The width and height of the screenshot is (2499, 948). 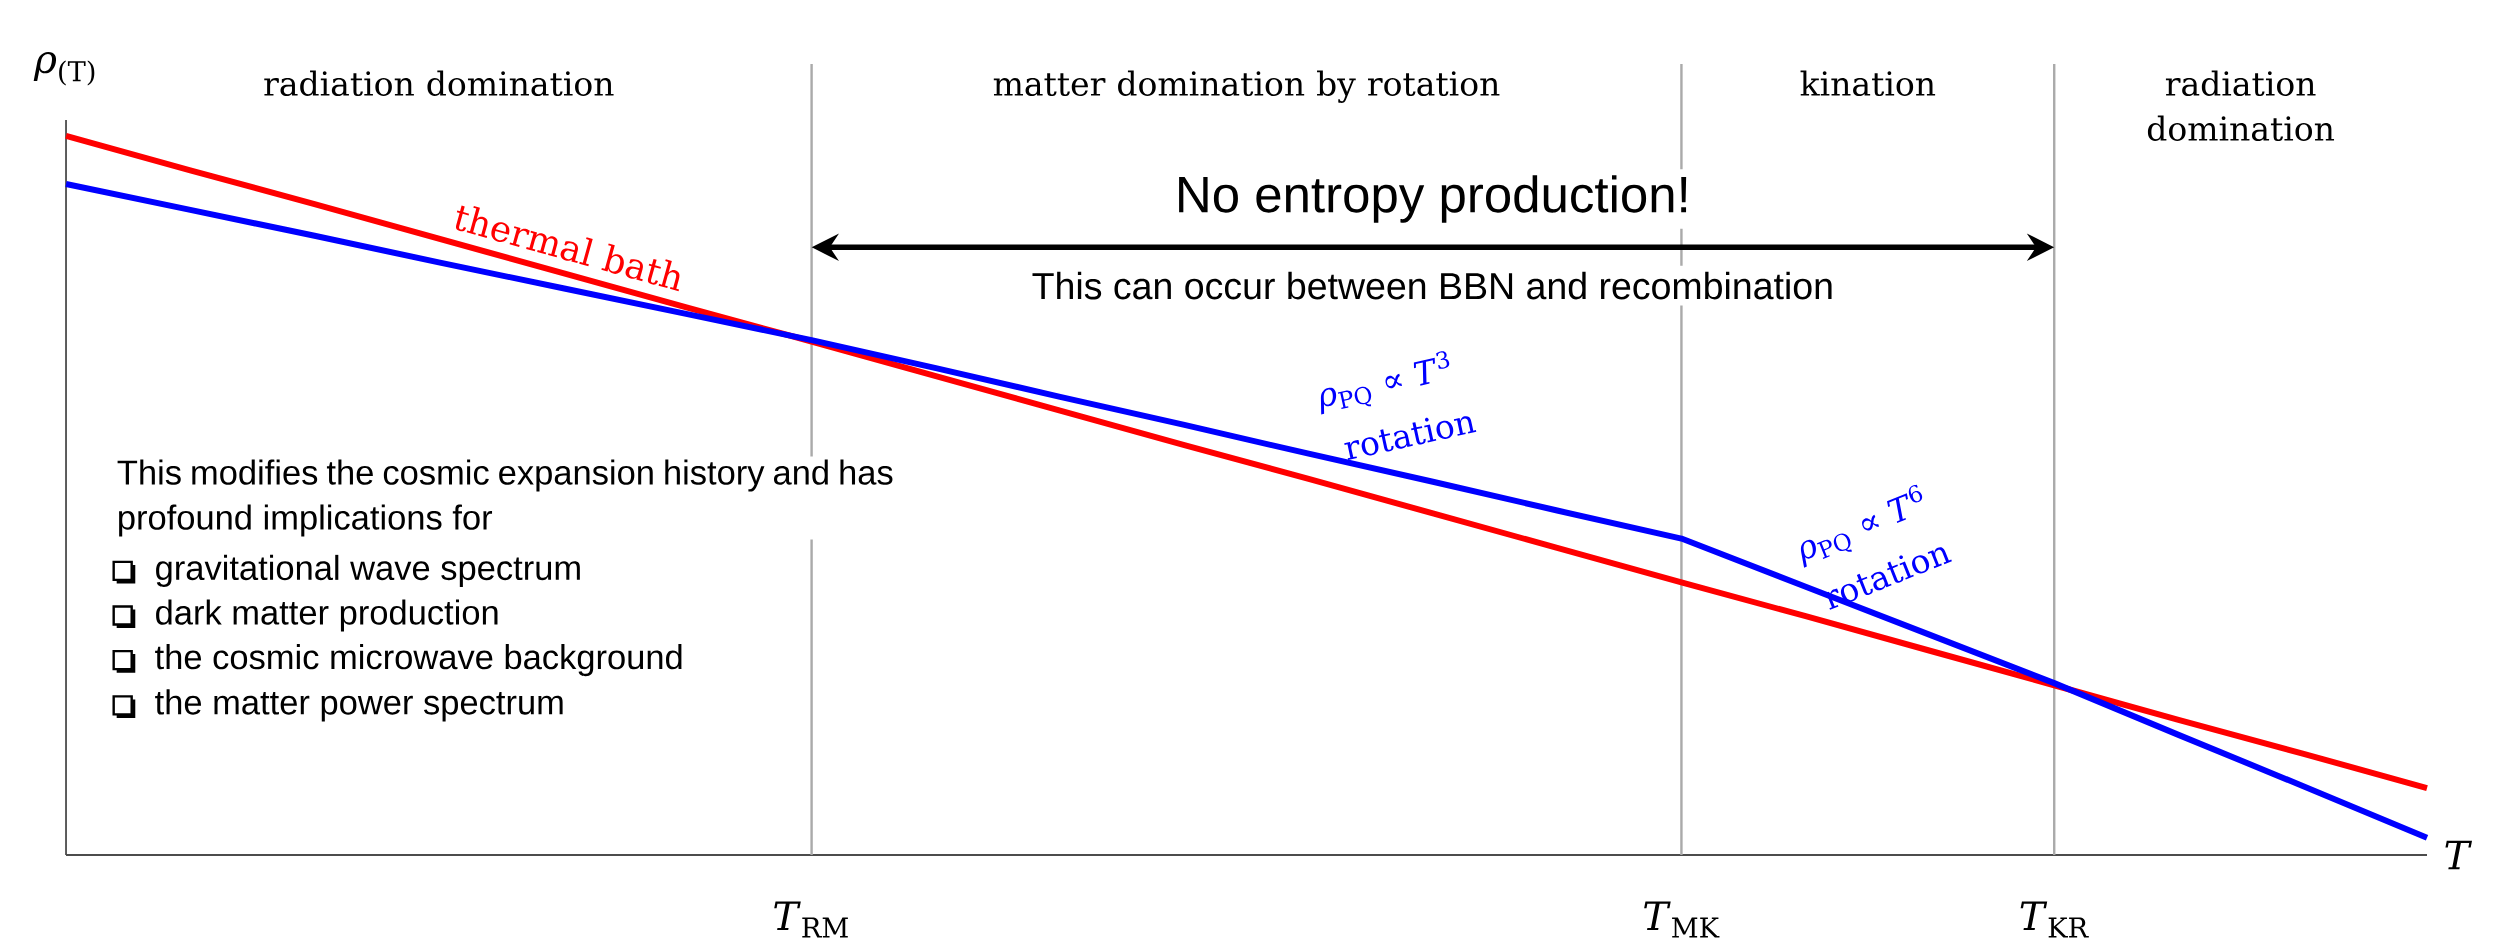 I want to click on text: kination, so click(x=1868, y=83).